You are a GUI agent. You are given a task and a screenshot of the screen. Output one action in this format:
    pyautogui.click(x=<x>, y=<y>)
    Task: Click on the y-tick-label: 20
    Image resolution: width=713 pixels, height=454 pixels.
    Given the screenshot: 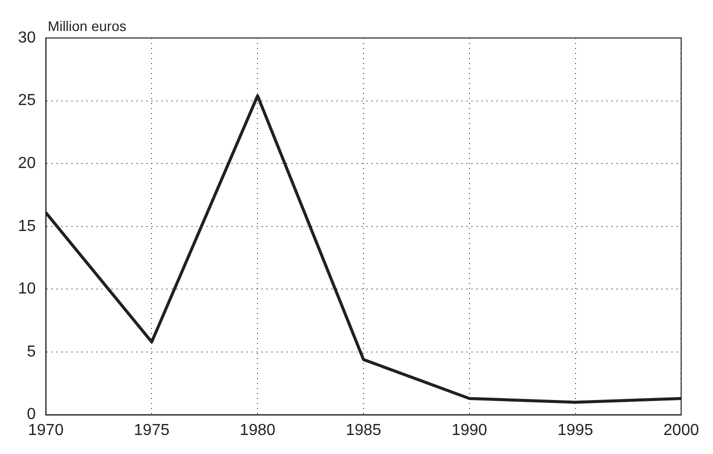 What is the action you would take?
    pyautogui.click(x=27, y=163)
    